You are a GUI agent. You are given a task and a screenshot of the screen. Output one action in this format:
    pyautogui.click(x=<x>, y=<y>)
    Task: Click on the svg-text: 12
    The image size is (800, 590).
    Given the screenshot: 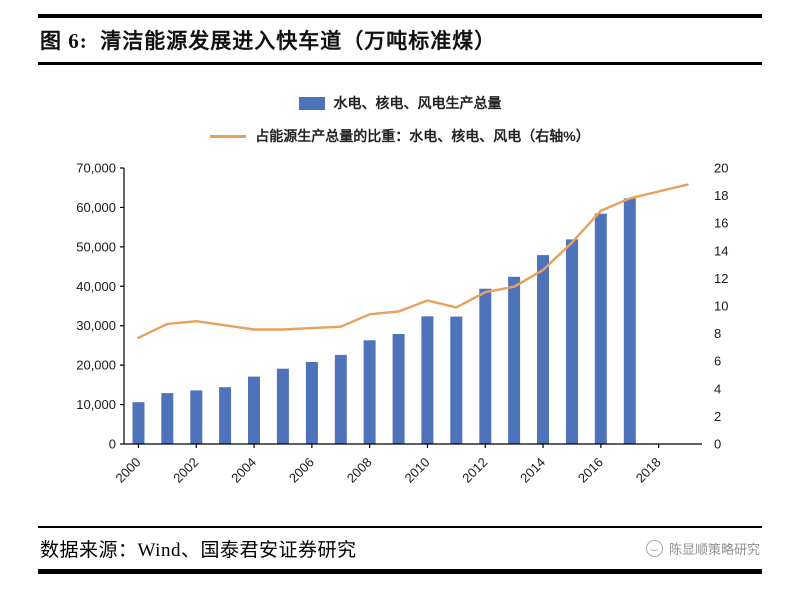 What is the action you would take?
    pyautogui.click(x=721, y=278)
    